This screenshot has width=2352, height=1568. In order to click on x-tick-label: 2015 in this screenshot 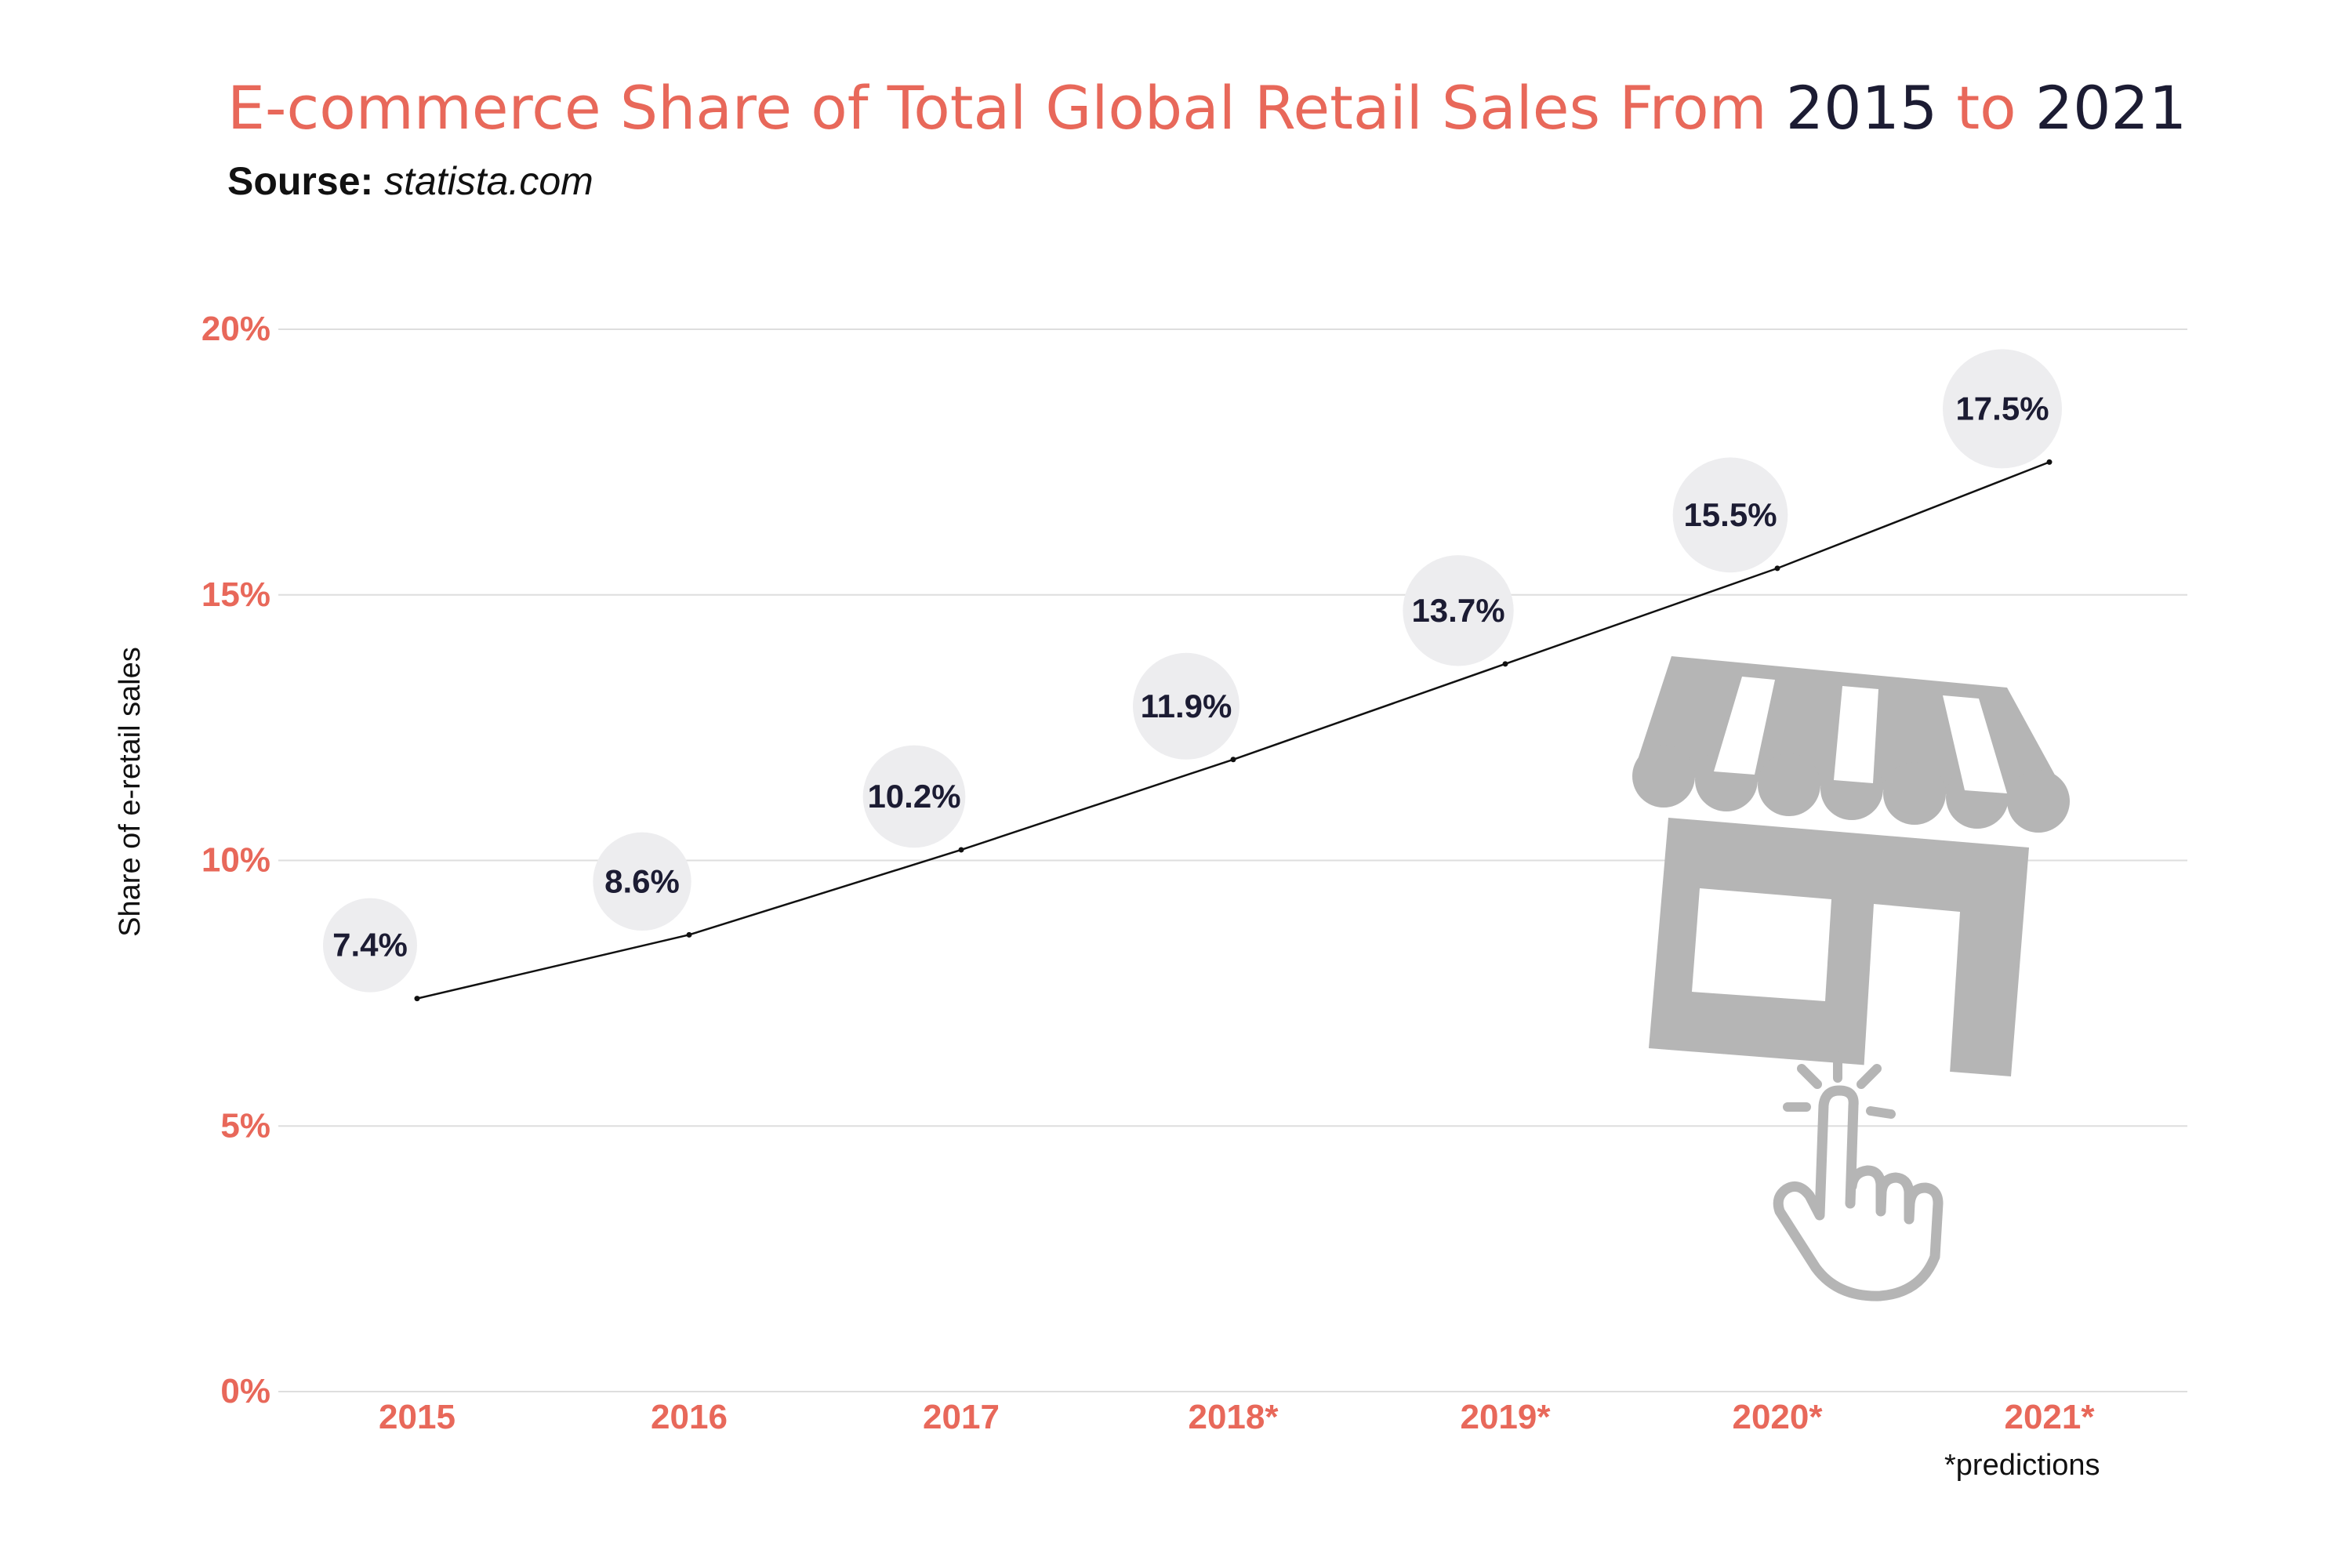, I will do `click(417, 1417)`.